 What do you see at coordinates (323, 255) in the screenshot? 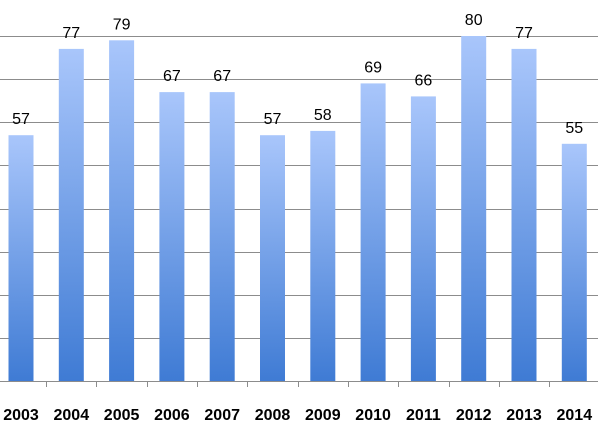
I see `bar-2009` at bounding box center [323, 255].